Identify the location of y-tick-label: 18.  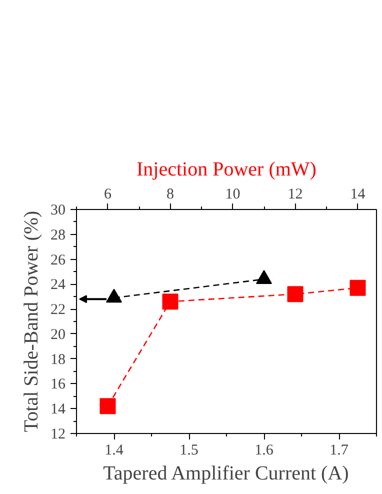
(58, 360).